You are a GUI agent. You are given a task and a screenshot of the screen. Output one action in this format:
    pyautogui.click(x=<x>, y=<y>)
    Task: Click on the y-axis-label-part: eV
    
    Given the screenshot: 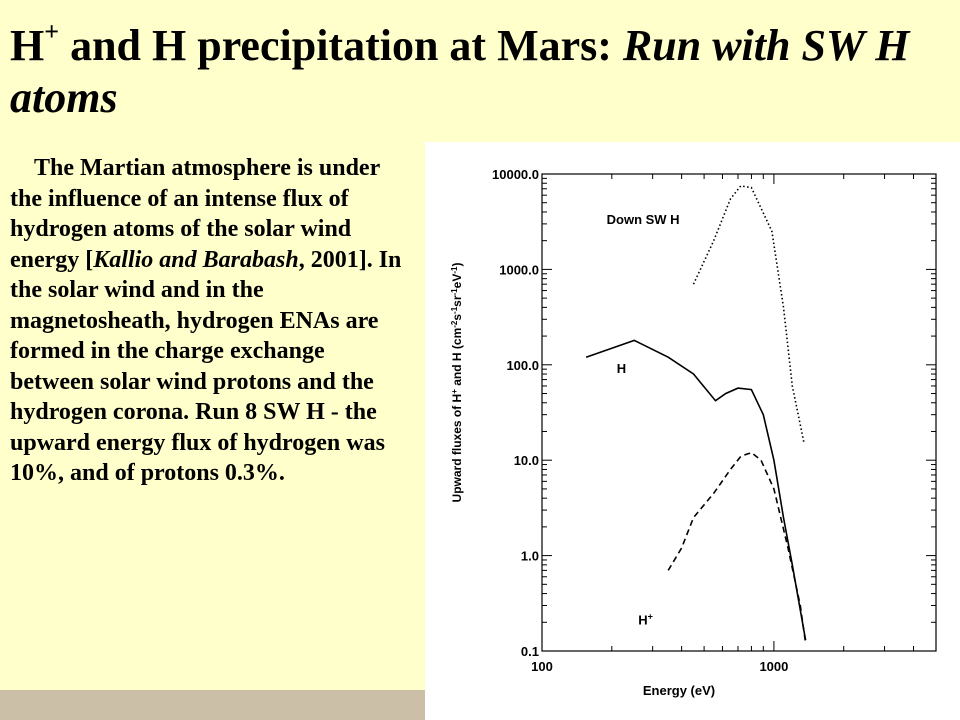 What is the action you would take?
    pyautogui.click(x=457, y=281)
    